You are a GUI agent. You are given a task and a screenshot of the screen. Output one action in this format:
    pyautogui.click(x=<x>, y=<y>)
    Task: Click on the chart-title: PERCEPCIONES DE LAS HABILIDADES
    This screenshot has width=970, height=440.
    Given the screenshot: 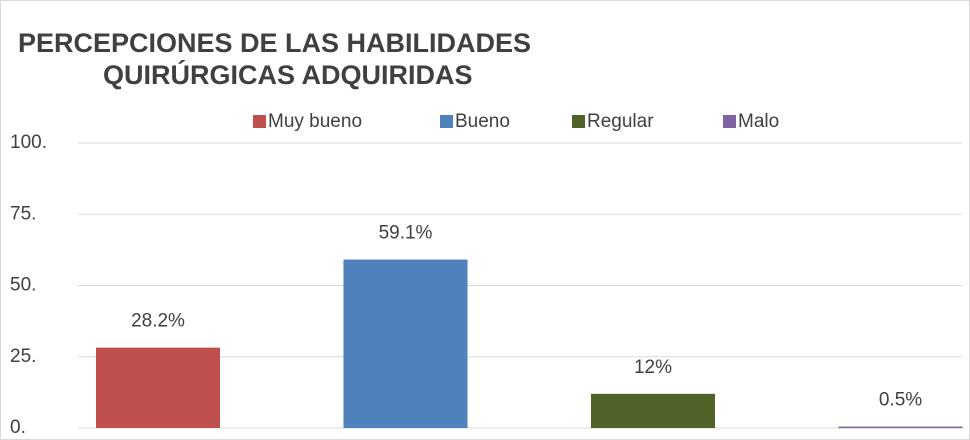 What is the action you would take?
    pyautogui.click(x=274, y=43)
    